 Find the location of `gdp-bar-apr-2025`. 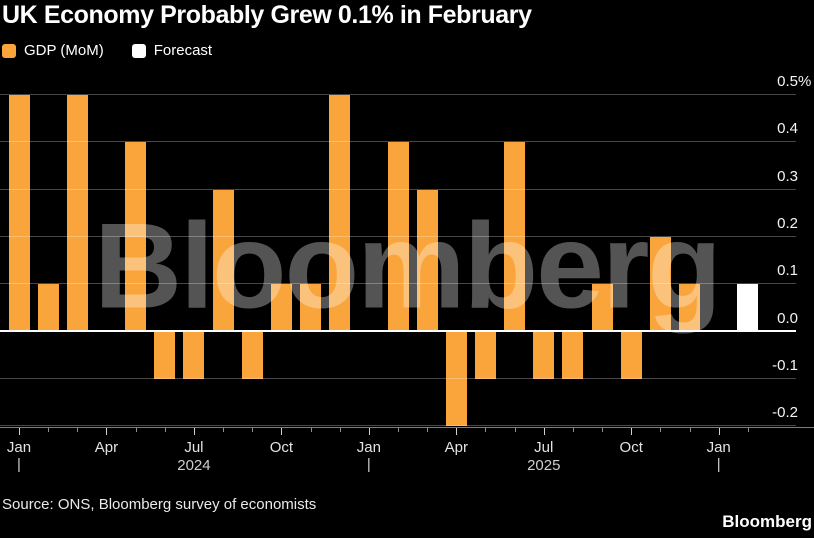

gdp-bar-apr-2025 is located at coordinates (456, 379).